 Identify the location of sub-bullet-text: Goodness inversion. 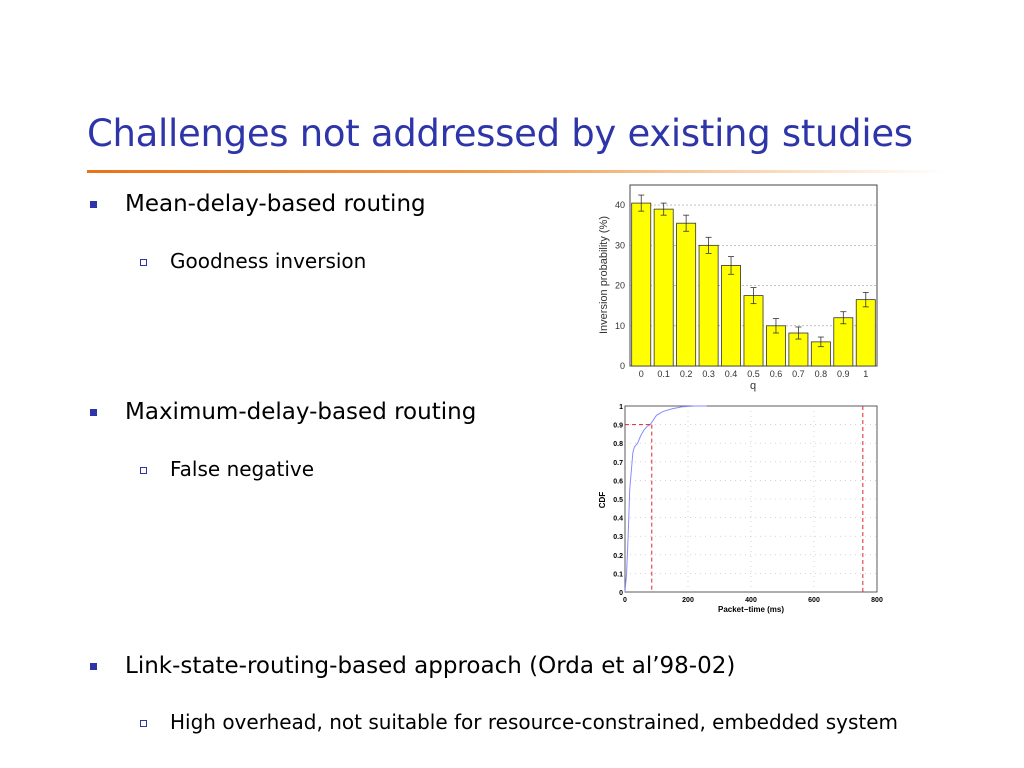
(268, 261).